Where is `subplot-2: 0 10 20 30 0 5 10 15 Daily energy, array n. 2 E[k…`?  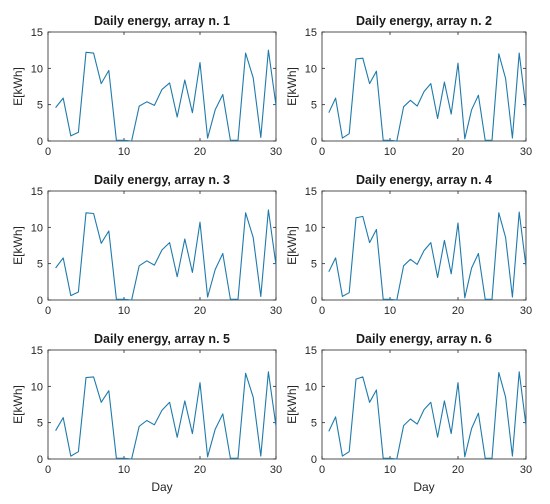 subplot-2: 0 10 20 30 0 5 10 15 Daily energy, array n. 2 E[k… is located at coordinates (408, 86).